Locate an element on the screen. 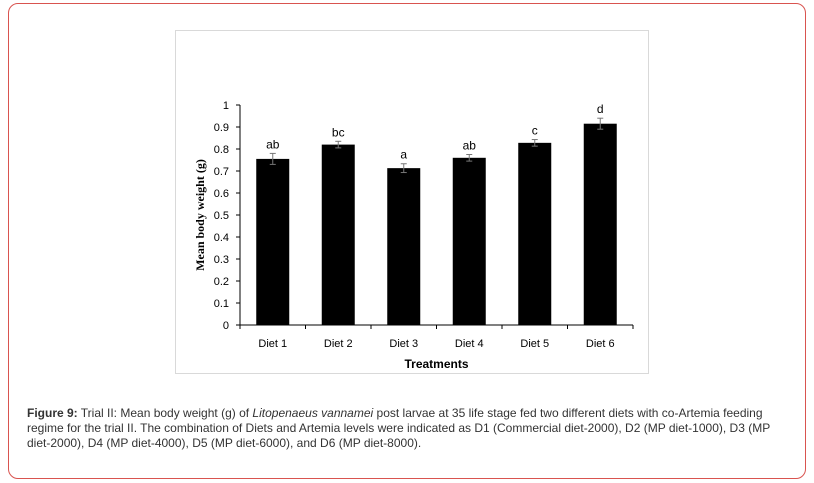  caption-text-1: Trial II: Mean body weight (g) of is located at coordinates (165, 413).